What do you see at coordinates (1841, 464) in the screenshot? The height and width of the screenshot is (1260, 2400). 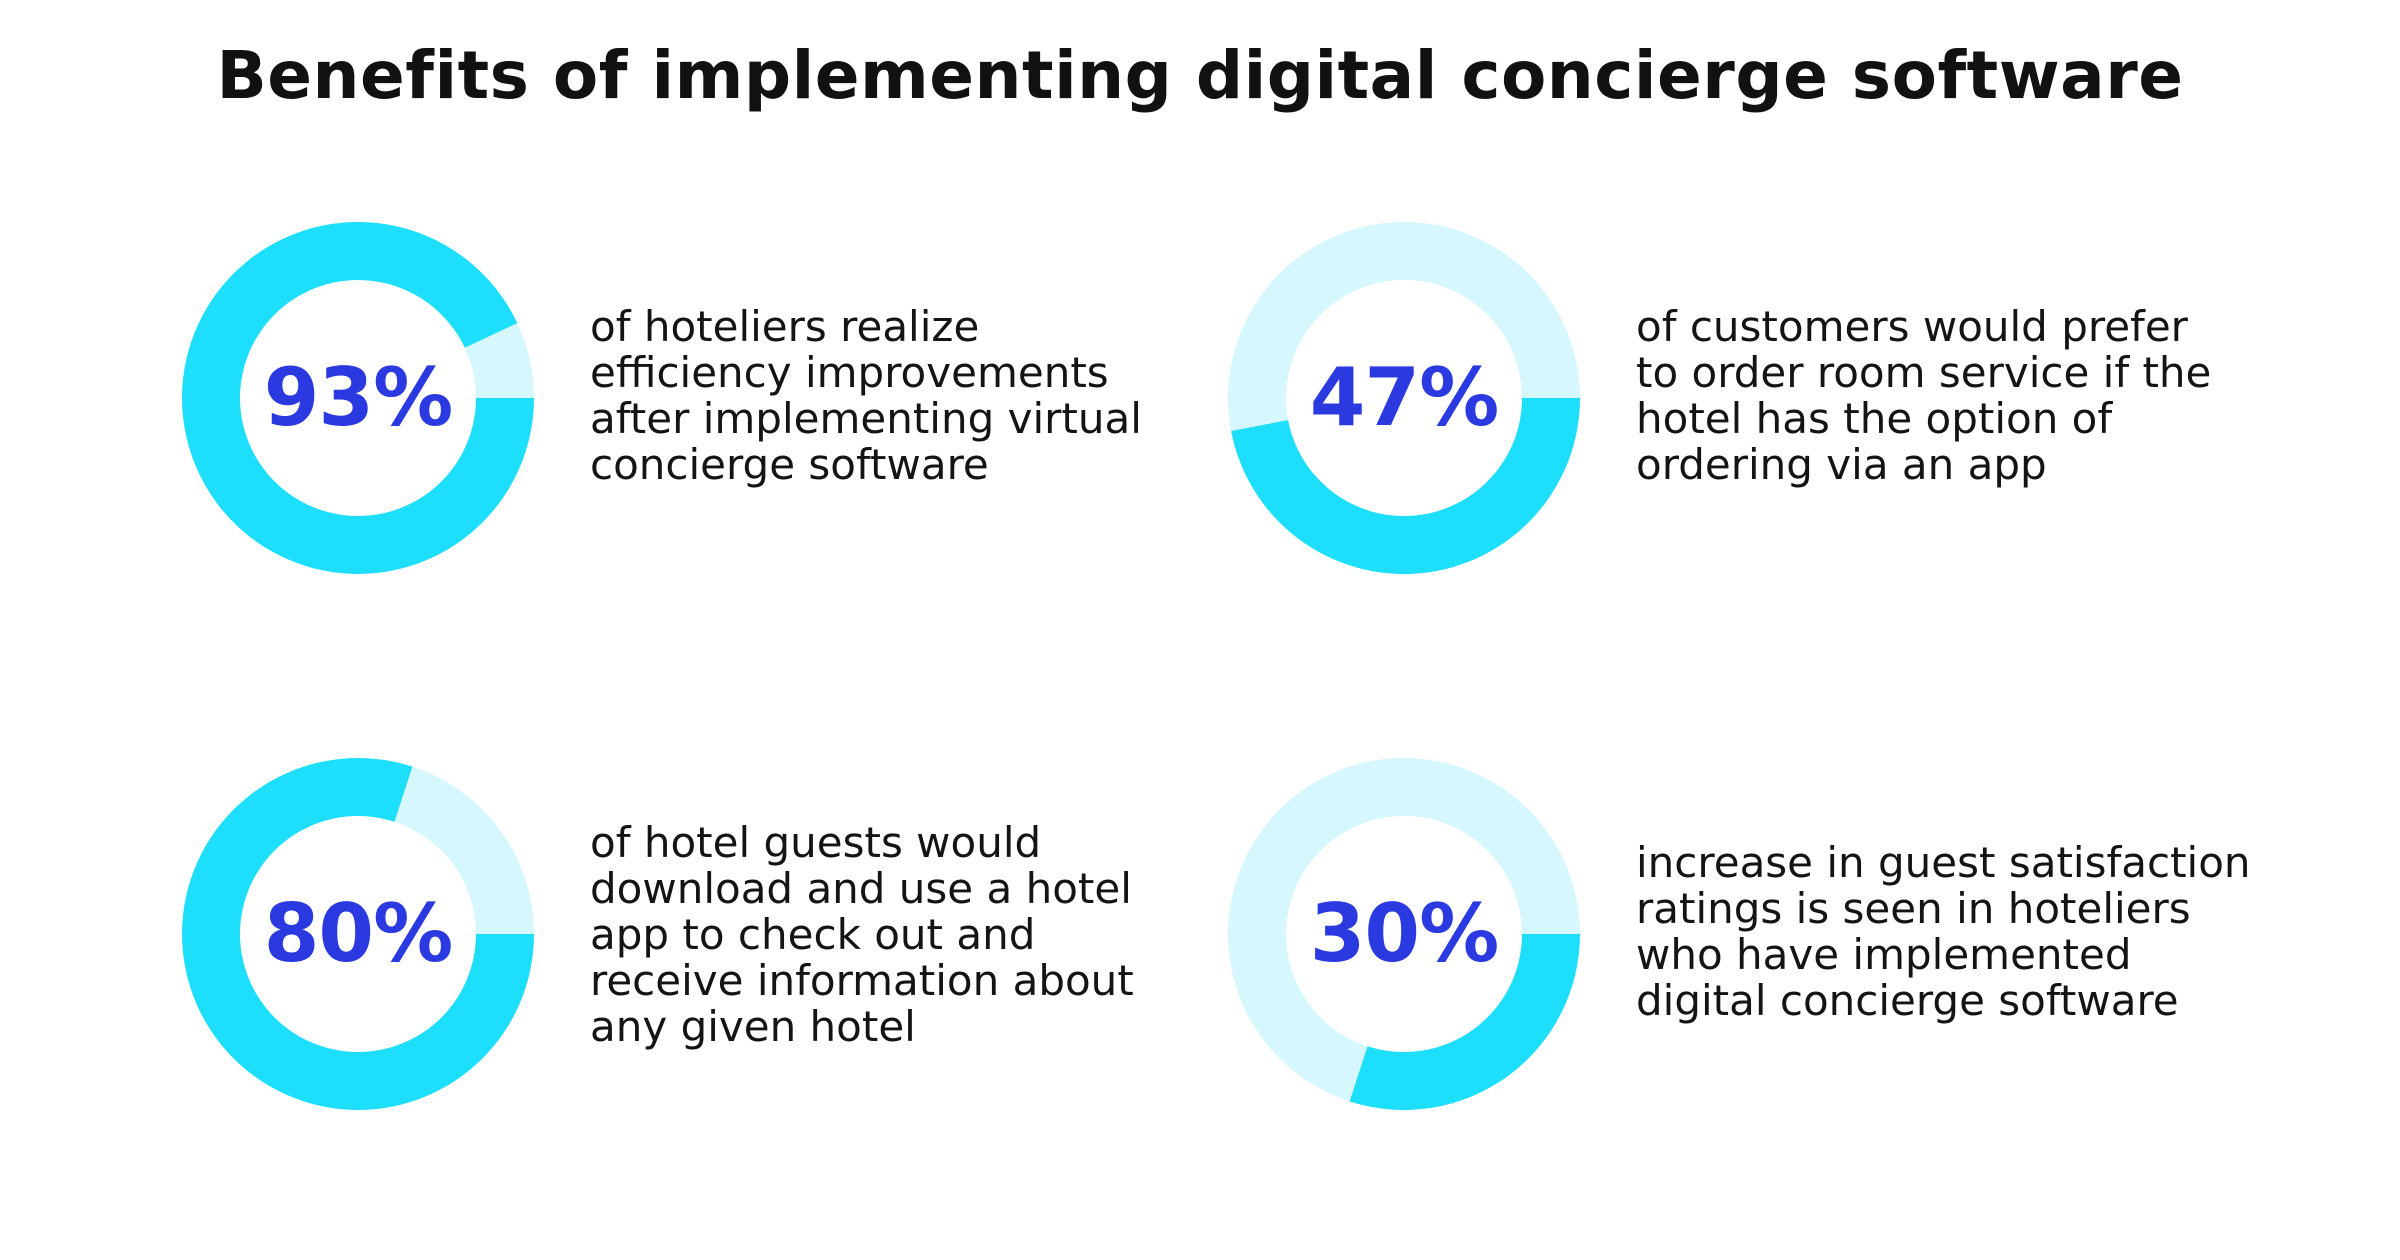 I see `description-line: ordering via an app` at bounding box center [1841, 464].